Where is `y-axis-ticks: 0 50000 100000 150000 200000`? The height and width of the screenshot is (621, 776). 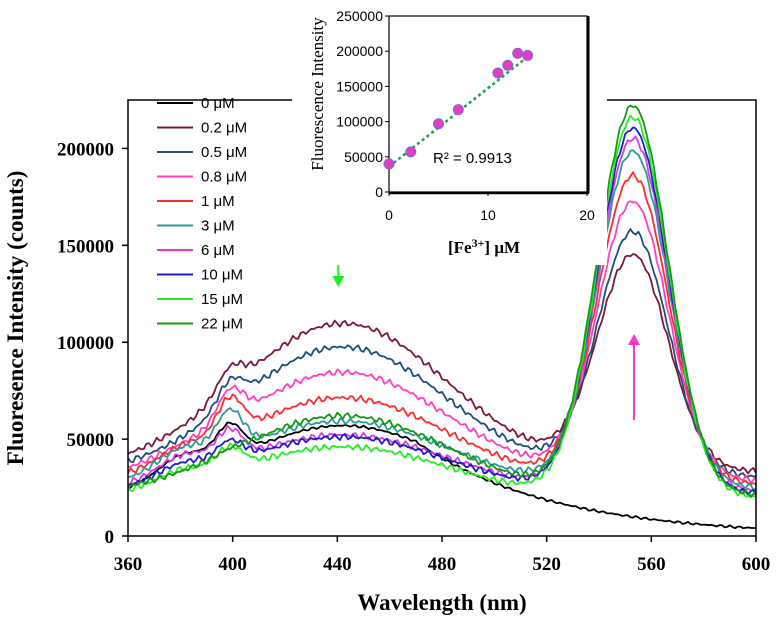 y-axis-ticks: 0 50000 100000 150000 200000 is located at coordinates (92, 343).